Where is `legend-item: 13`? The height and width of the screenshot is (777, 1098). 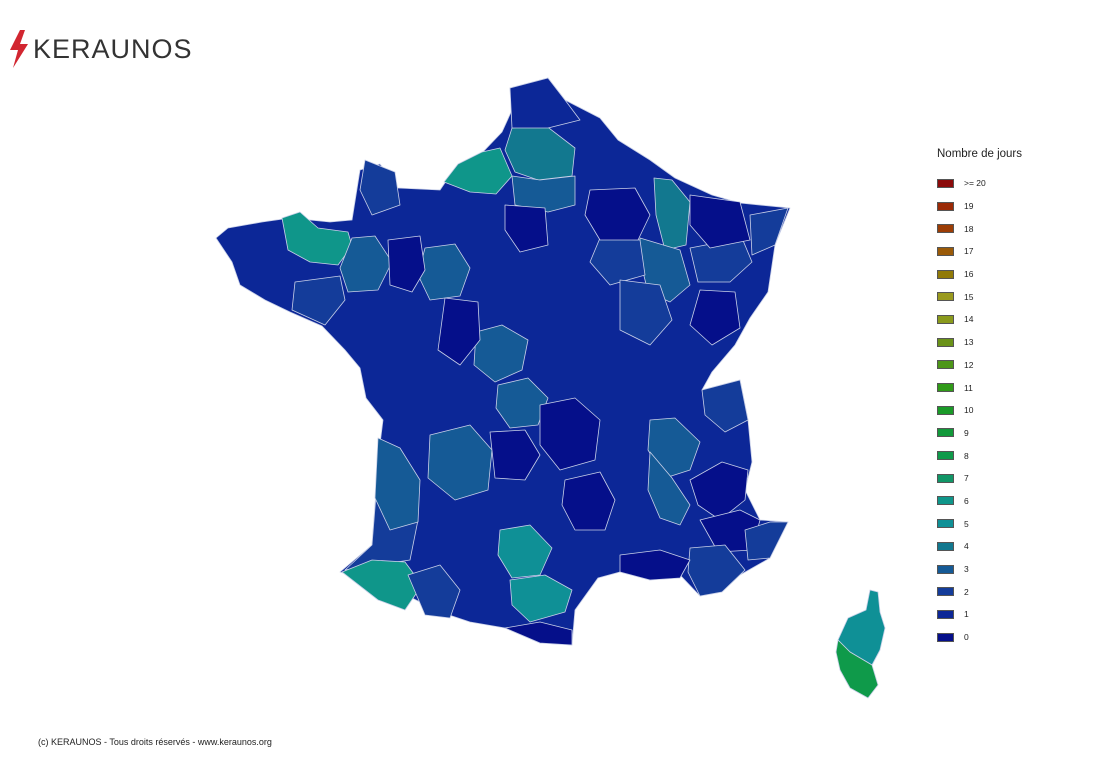 legend-item: 13 is located at coordinates (979, 342).